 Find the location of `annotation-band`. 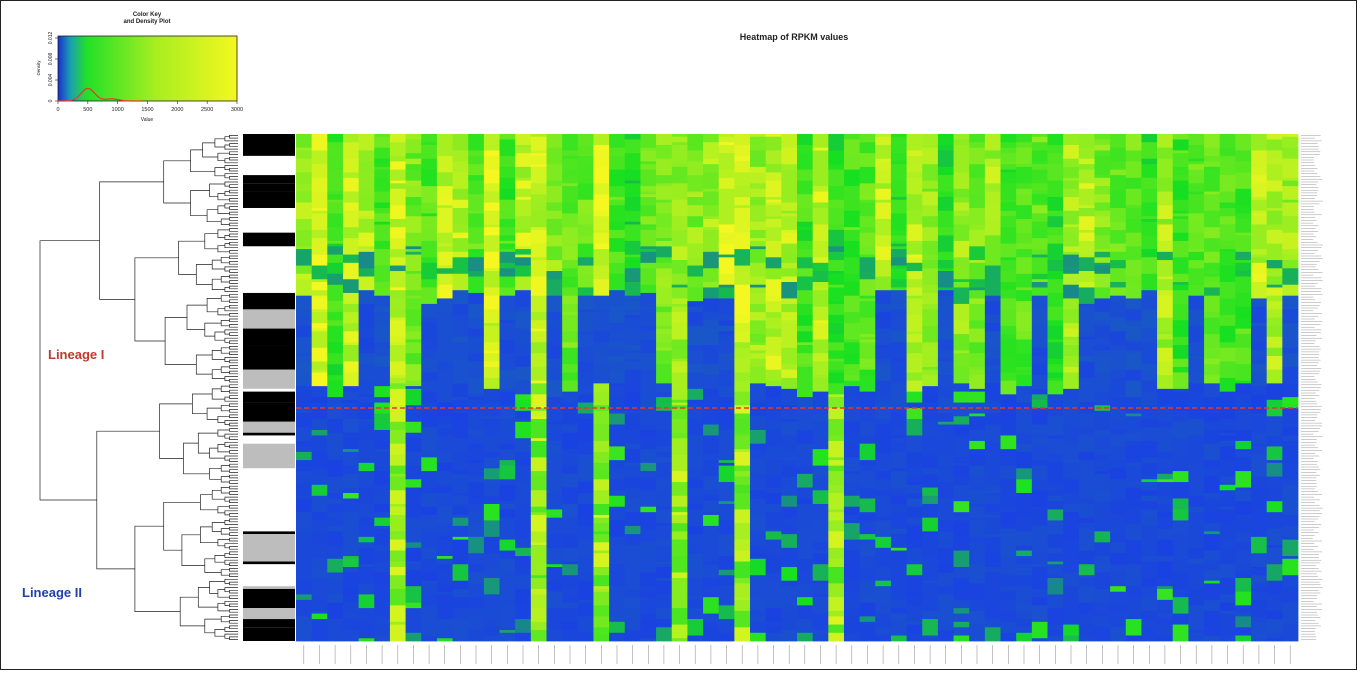

annotation-band is located at coordinates (269, 145).